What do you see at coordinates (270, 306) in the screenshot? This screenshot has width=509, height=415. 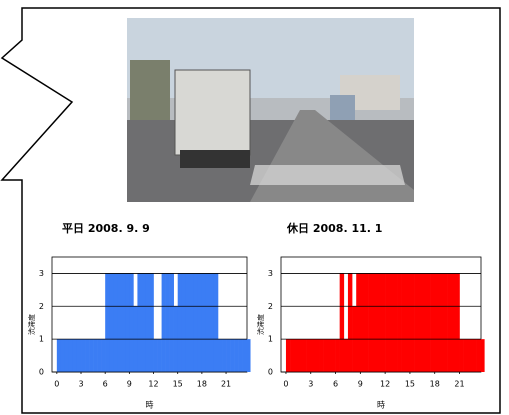 I see `y-tick-label: 2` at bounding box center [270, 306].